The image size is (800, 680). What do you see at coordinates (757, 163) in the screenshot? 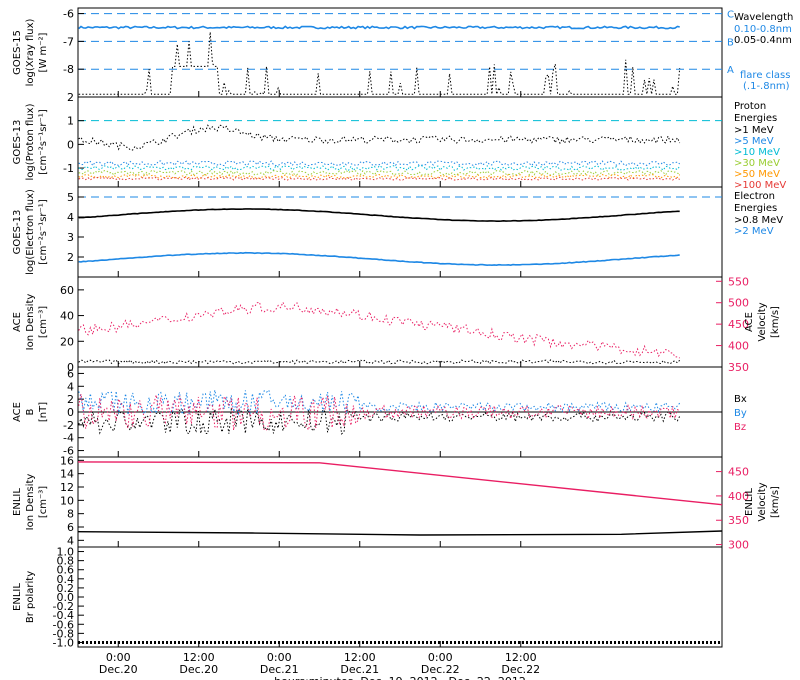
I see `legend-entry: >30 MeV` at bounding box center [757, 163].